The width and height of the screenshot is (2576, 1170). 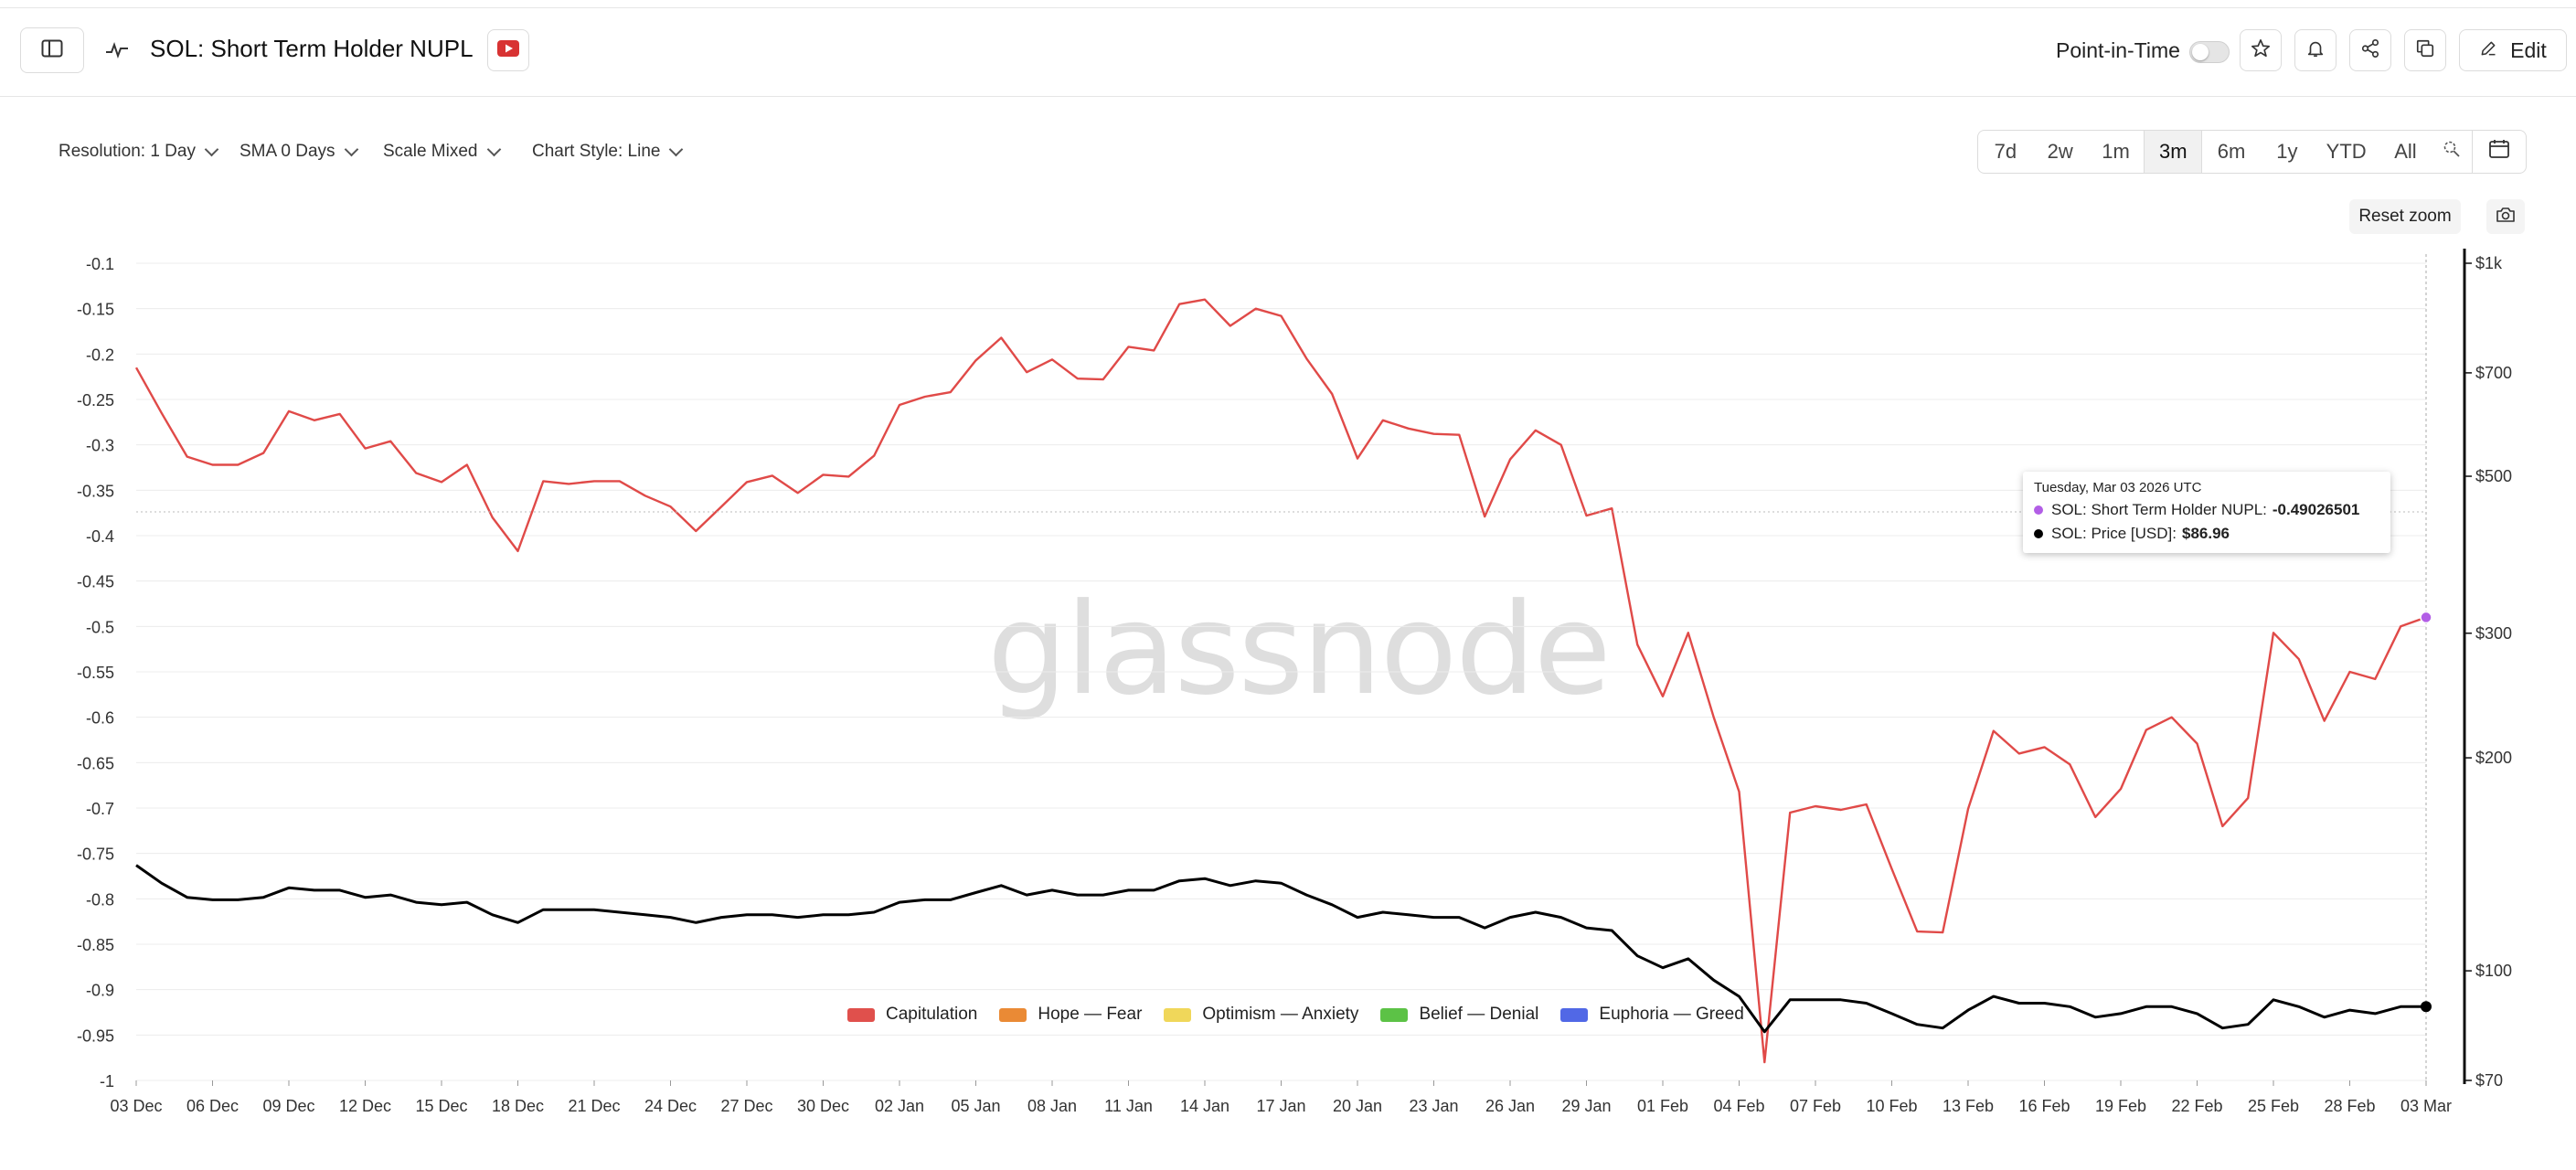 I want to click on y-left-tick-label: -0.65, so click(x=95, y=763).